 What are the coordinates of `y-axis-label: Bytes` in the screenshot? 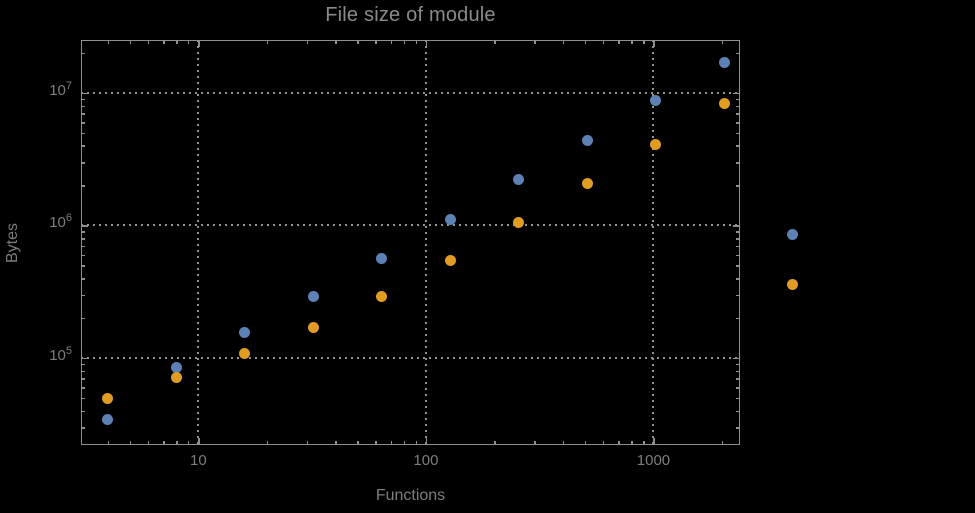 It's located at (12, 242).